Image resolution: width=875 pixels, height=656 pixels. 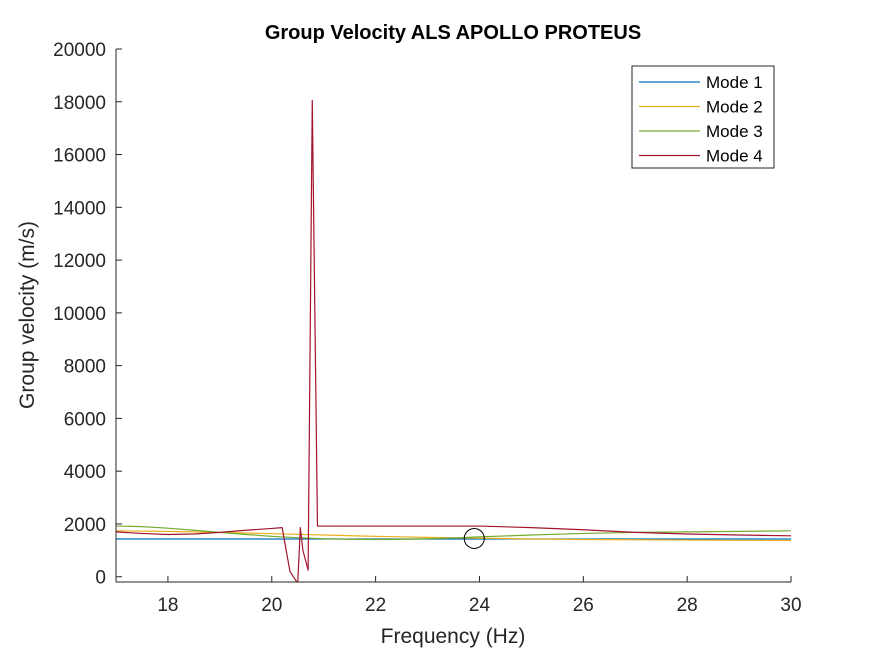 I want to click on legend-items: Mode 1 Mode 2 Mode 3 Mode 4, so click(x=701, y=119).